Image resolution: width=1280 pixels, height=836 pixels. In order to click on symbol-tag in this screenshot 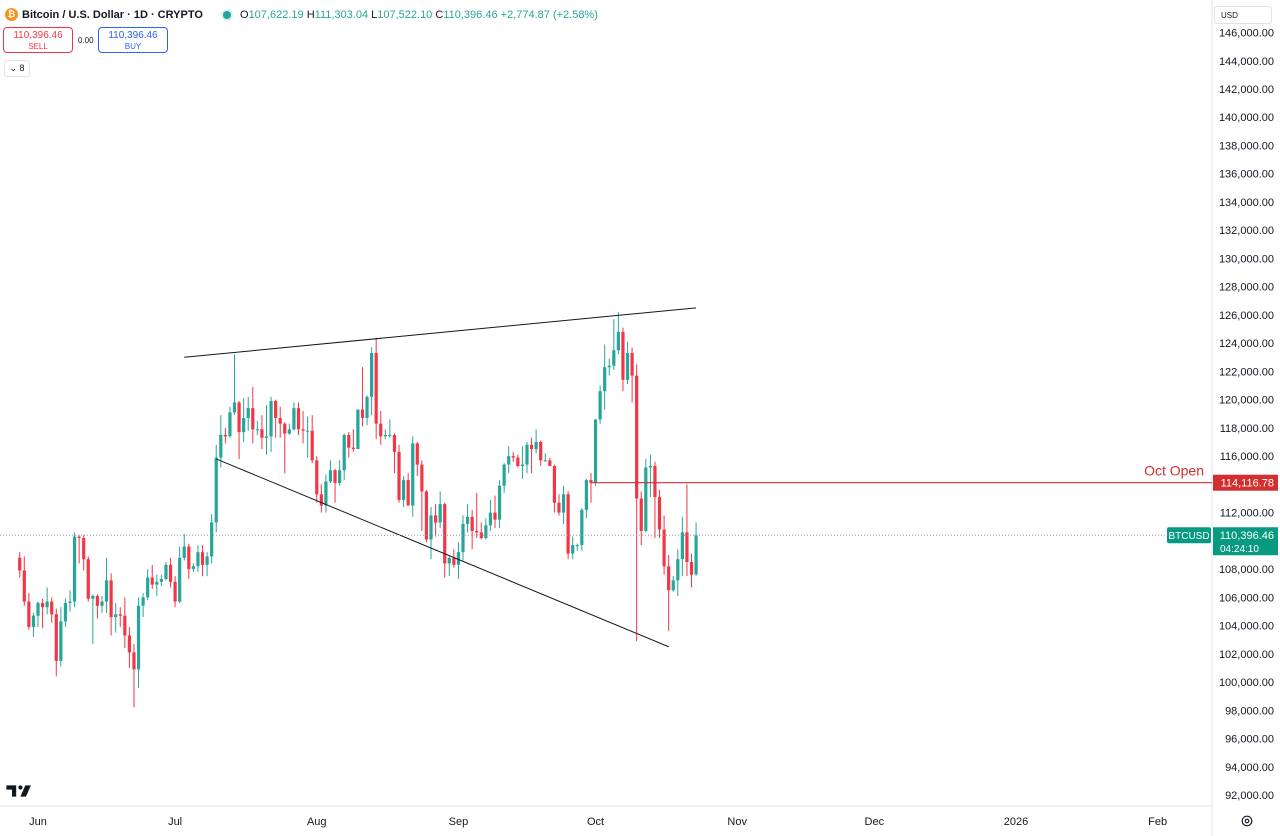, I will do `click(1189, 535)`.